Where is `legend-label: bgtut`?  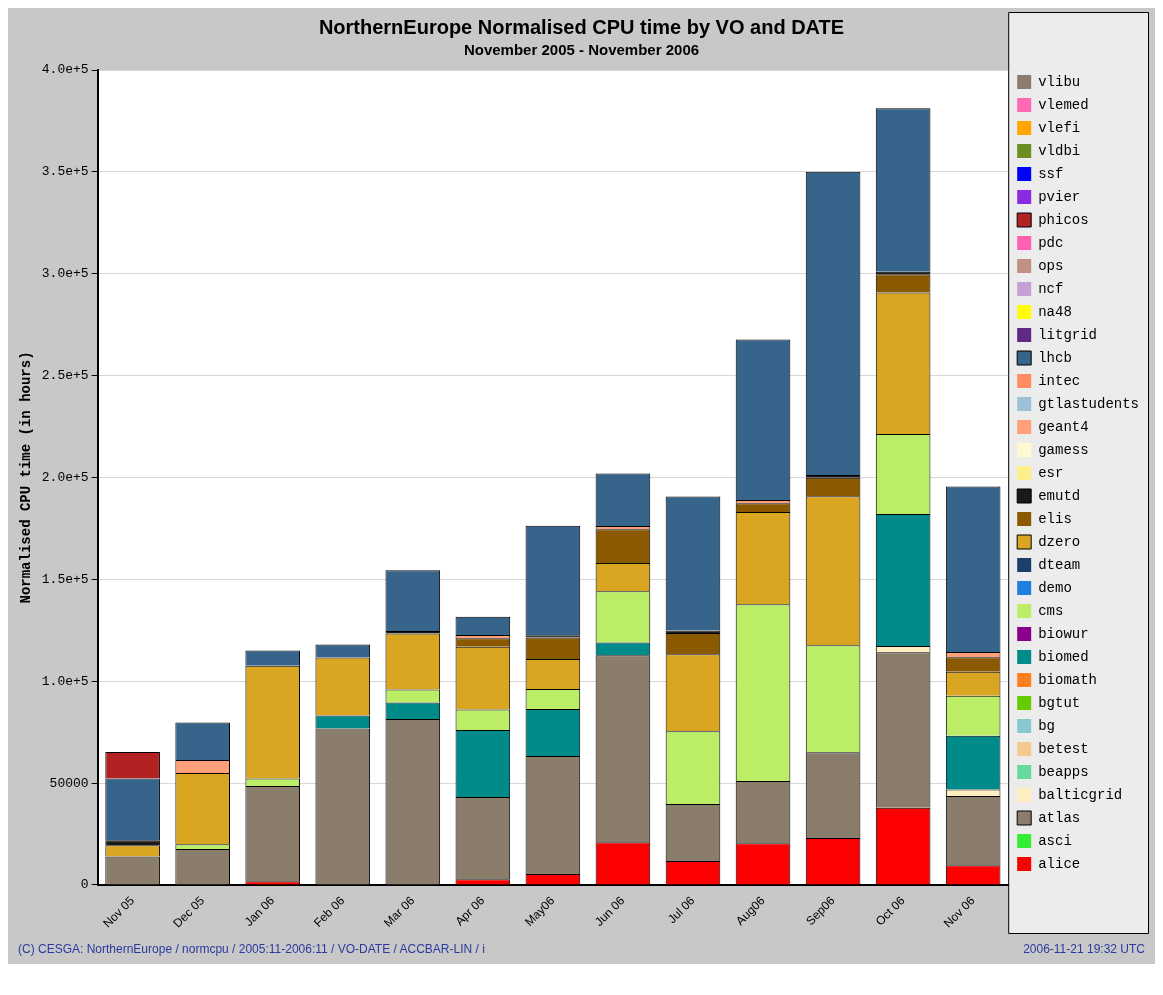 legend-label: bgtut is located at coordinates (1059, 702).